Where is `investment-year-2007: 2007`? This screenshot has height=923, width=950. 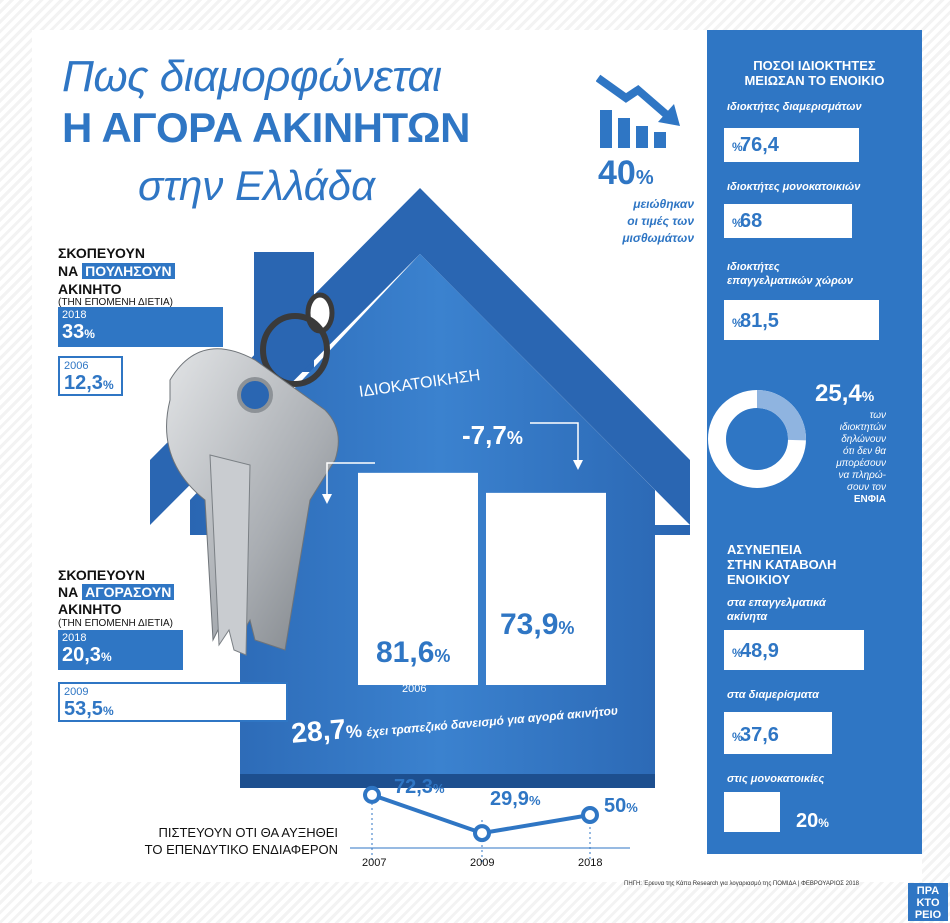 investment-year-2007: 2007 is located at coordinates (374, 863).